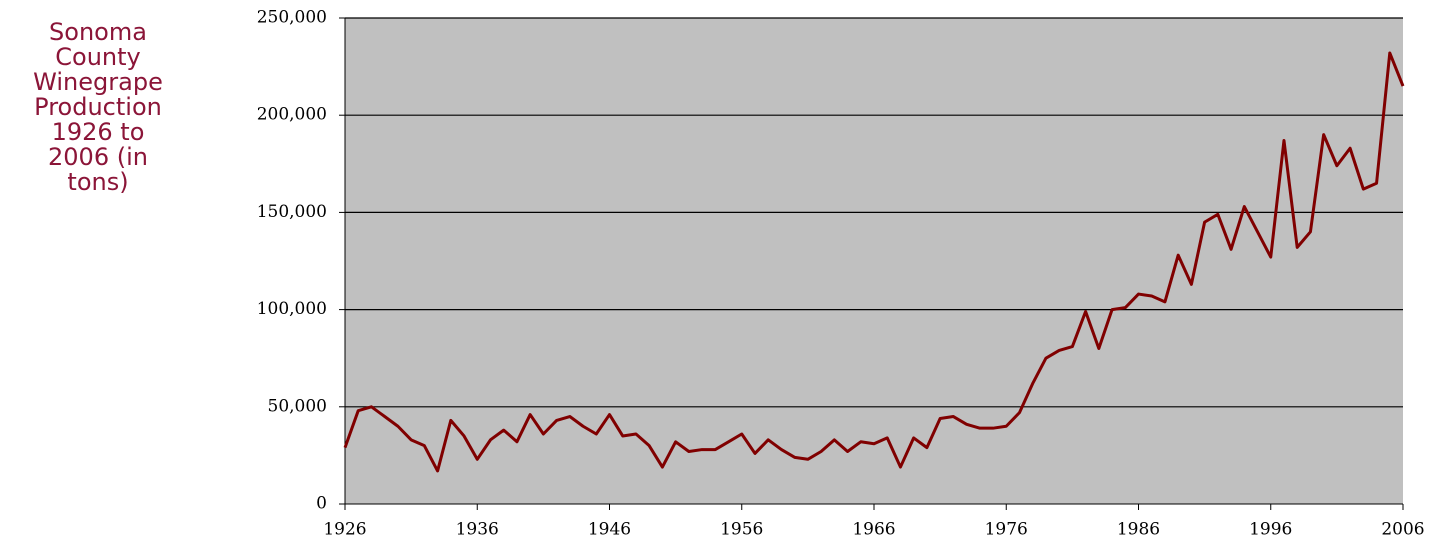  Describe the element at coordinates (1270, 530) in the screenshot. I see `x-tick-label: 1996` at that location.